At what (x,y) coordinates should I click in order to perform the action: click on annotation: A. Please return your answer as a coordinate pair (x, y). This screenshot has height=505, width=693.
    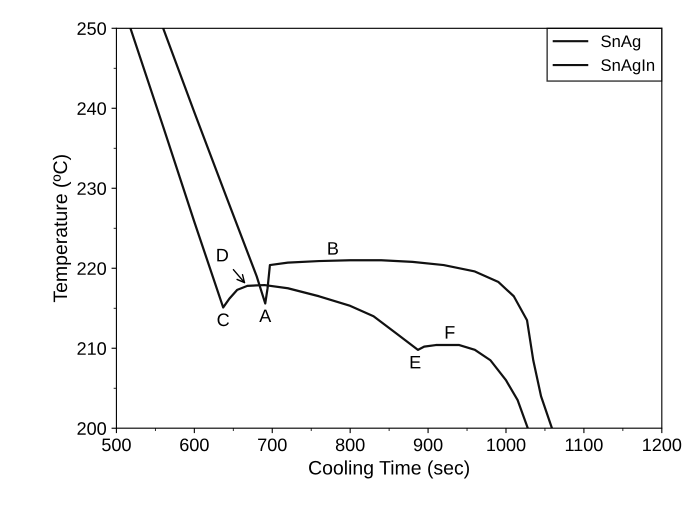
    Looking at the image, I should click on (265, 316).